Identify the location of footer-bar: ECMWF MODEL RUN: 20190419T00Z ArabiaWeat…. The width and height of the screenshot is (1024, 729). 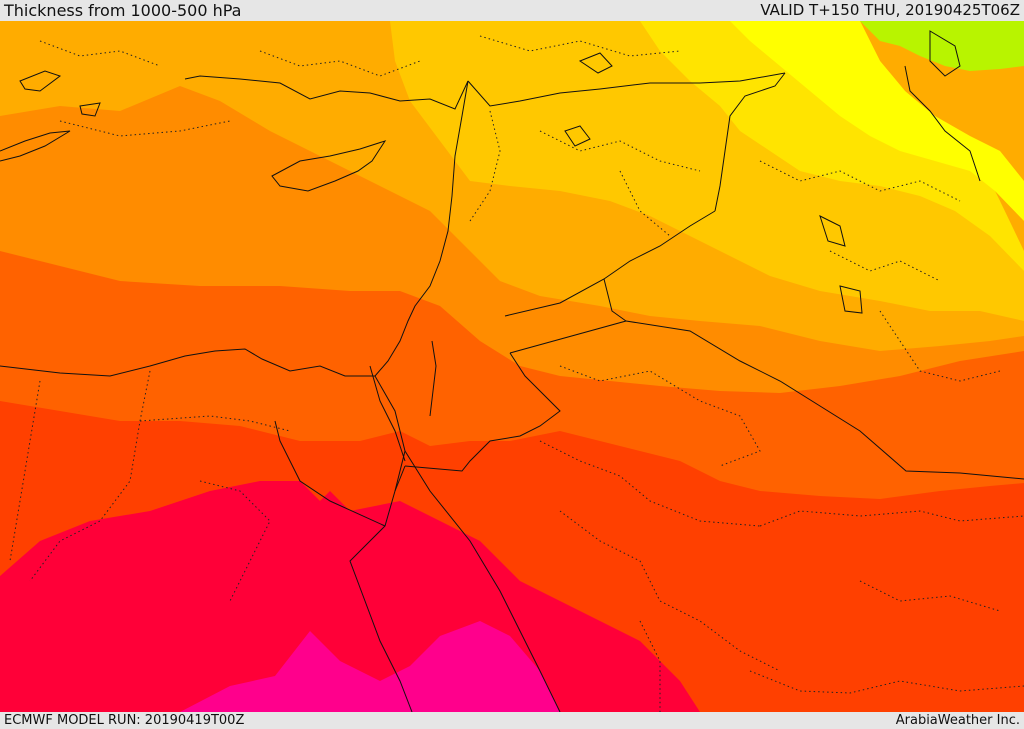
(512, 720).